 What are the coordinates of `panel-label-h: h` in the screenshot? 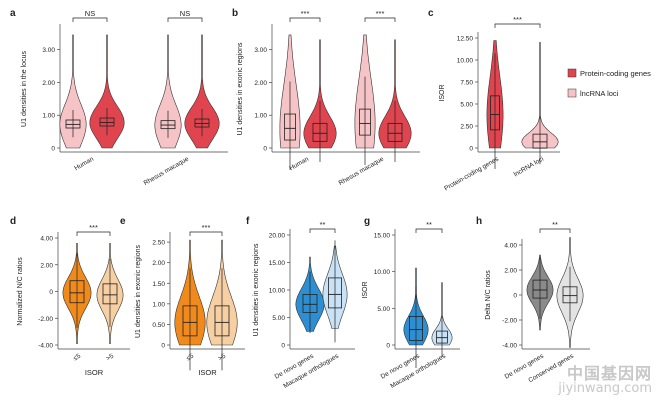 It's located at (479, 221).